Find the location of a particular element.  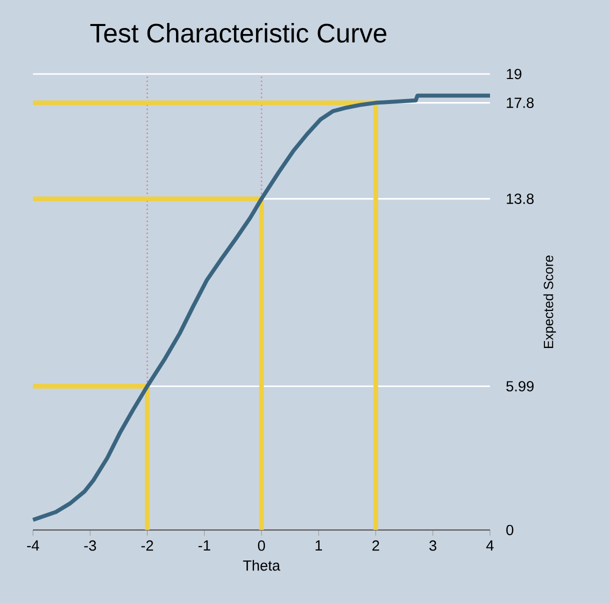

x-tick-label: -4 is located at coordinates (33, 545).